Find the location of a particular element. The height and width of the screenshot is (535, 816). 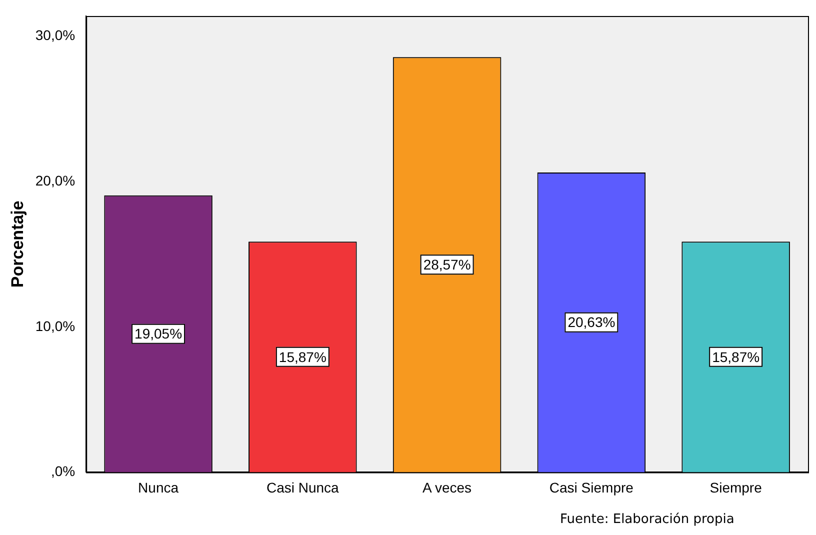

x-tick-label: A veces is located at coordinates (447, 487).